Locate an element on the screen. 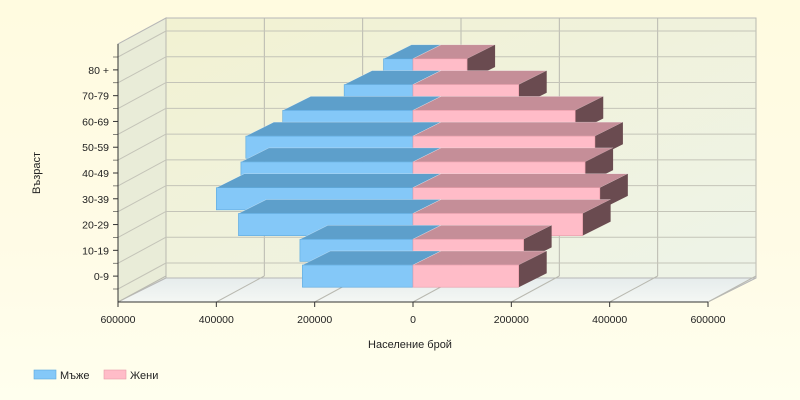 The height and width of the screenshot is (400, 800). y-axis-title: Възраст is located at coordinates (37, 173).